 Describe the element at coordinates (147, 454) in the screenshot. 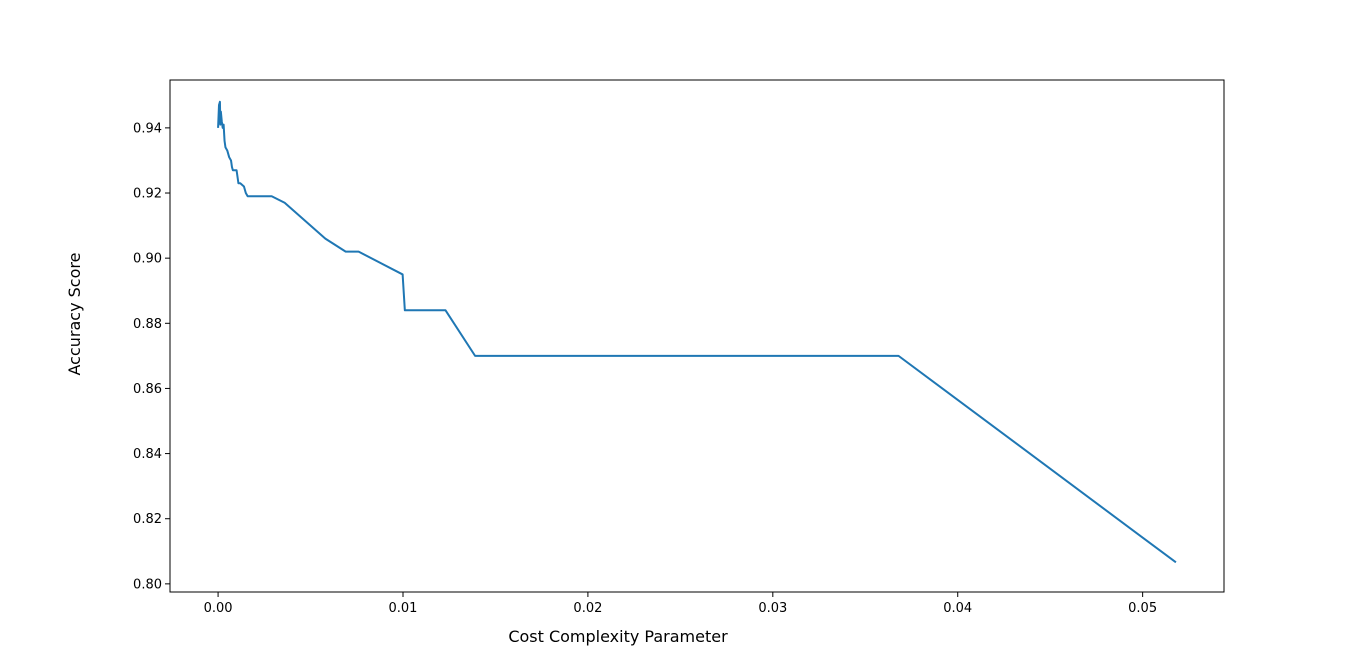

I see `y-tick-label: 0.84` at that location.